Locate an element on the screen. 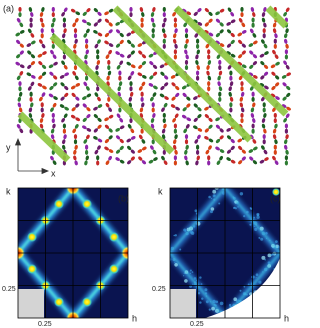  diamond is located at coordinates (73, 253).